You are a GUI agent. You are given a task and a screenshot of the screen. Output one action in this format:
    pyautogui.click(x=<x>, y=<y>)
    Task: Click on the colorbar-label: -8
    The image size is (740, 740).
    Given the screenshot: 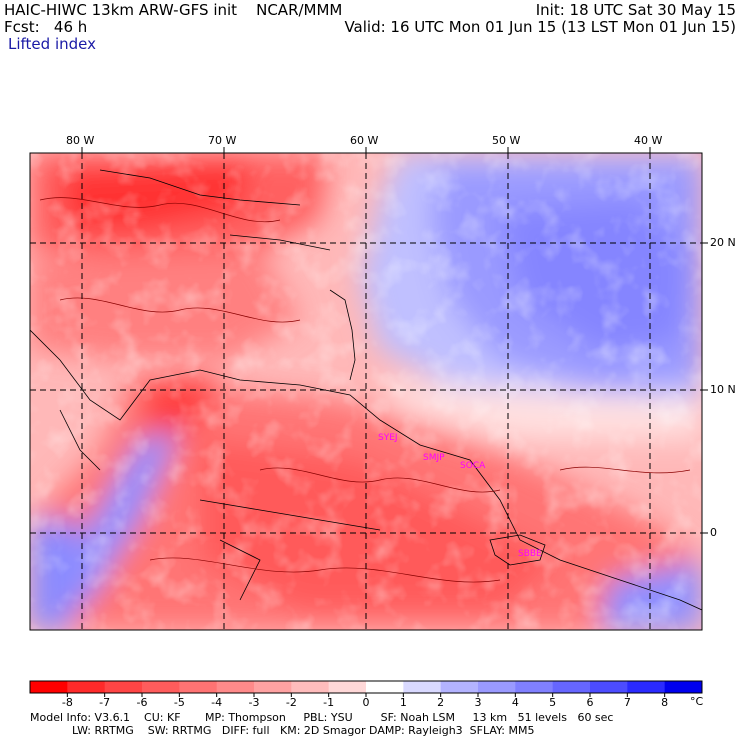 What is the action you would take?
    pyautogui.click(x=67, y=702)
    